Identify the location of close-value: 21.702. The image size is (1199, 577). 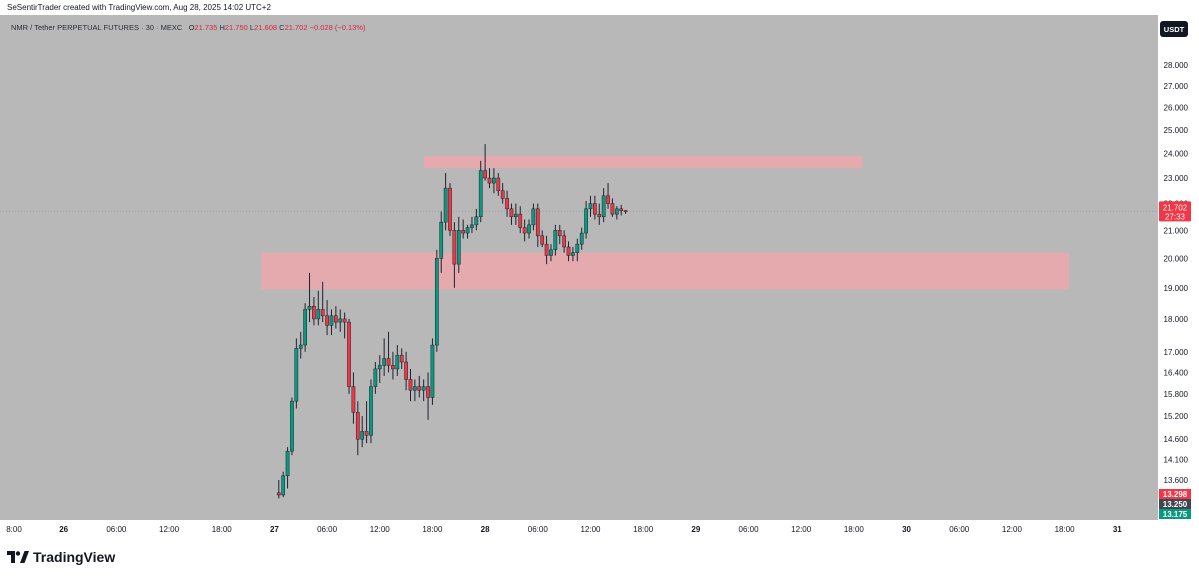
(296, 27).